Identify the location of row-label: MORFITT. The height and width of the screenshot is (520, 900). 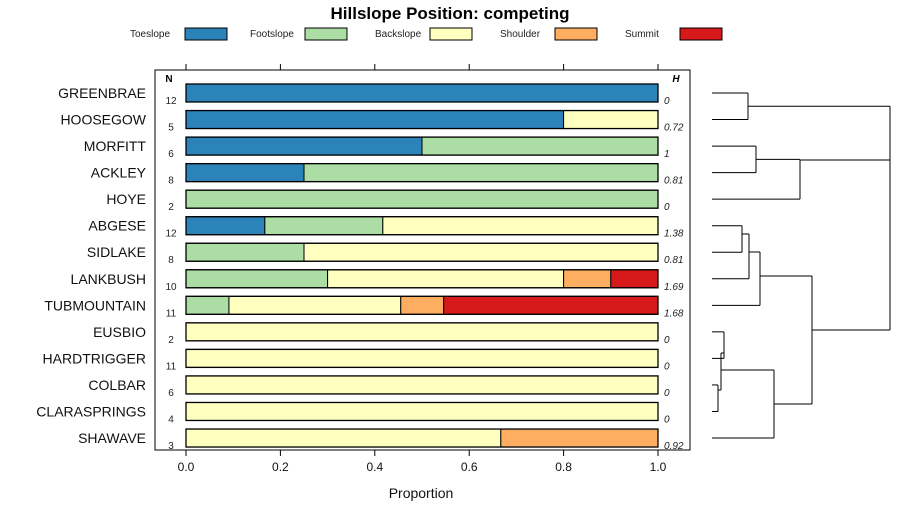
(115, 146).